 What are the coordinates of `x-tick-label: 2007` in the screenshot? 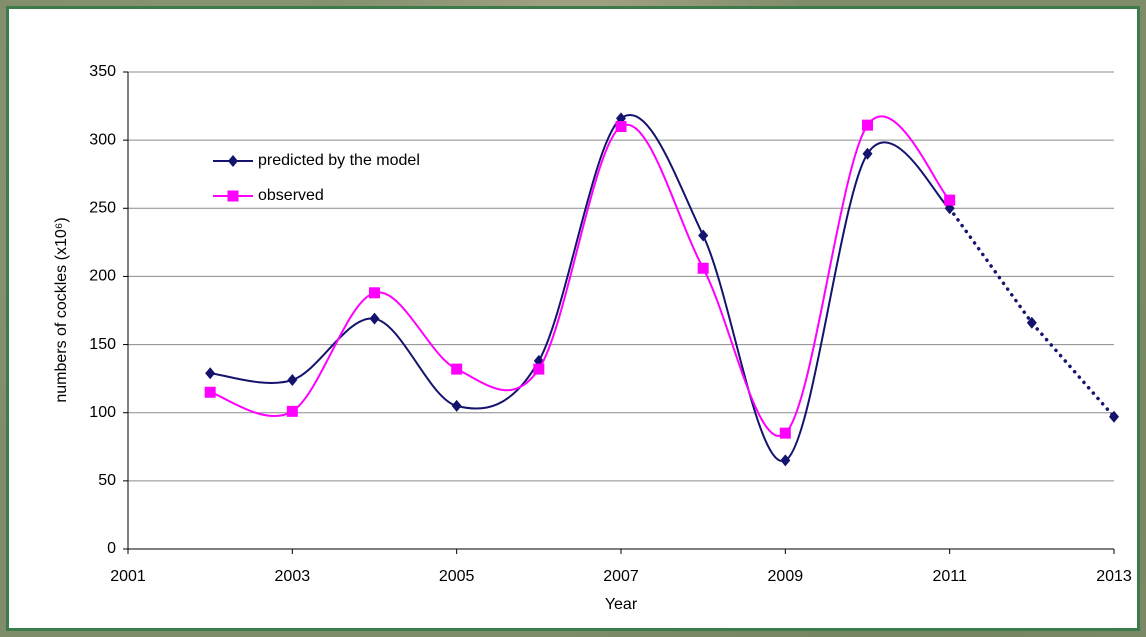 It's located at (621, 576).